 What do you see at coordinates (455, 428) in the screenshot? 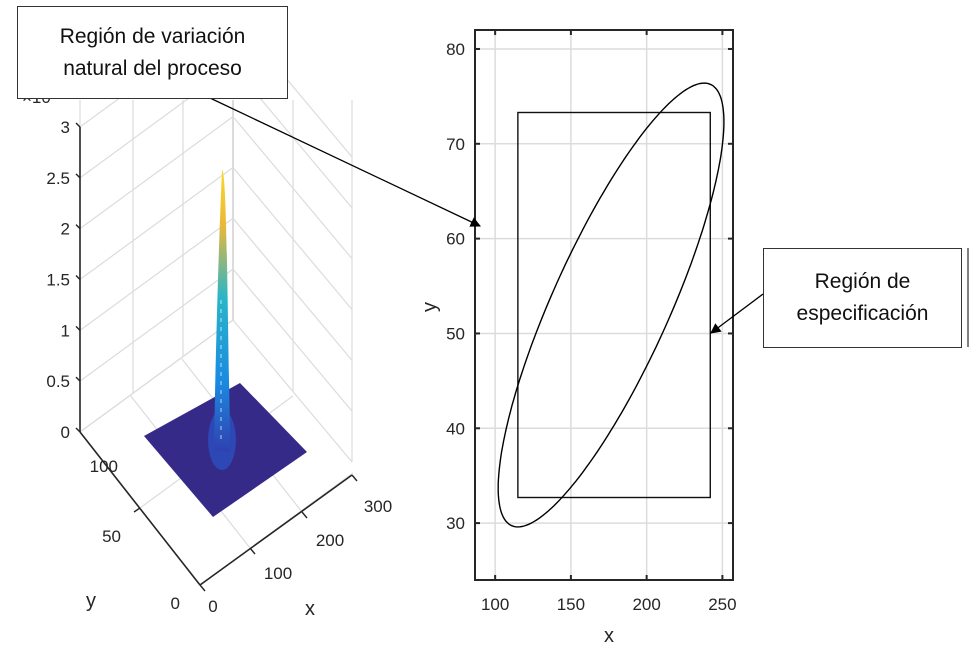
I see `y-tick-label: 40` at bounding box center [455, 428].